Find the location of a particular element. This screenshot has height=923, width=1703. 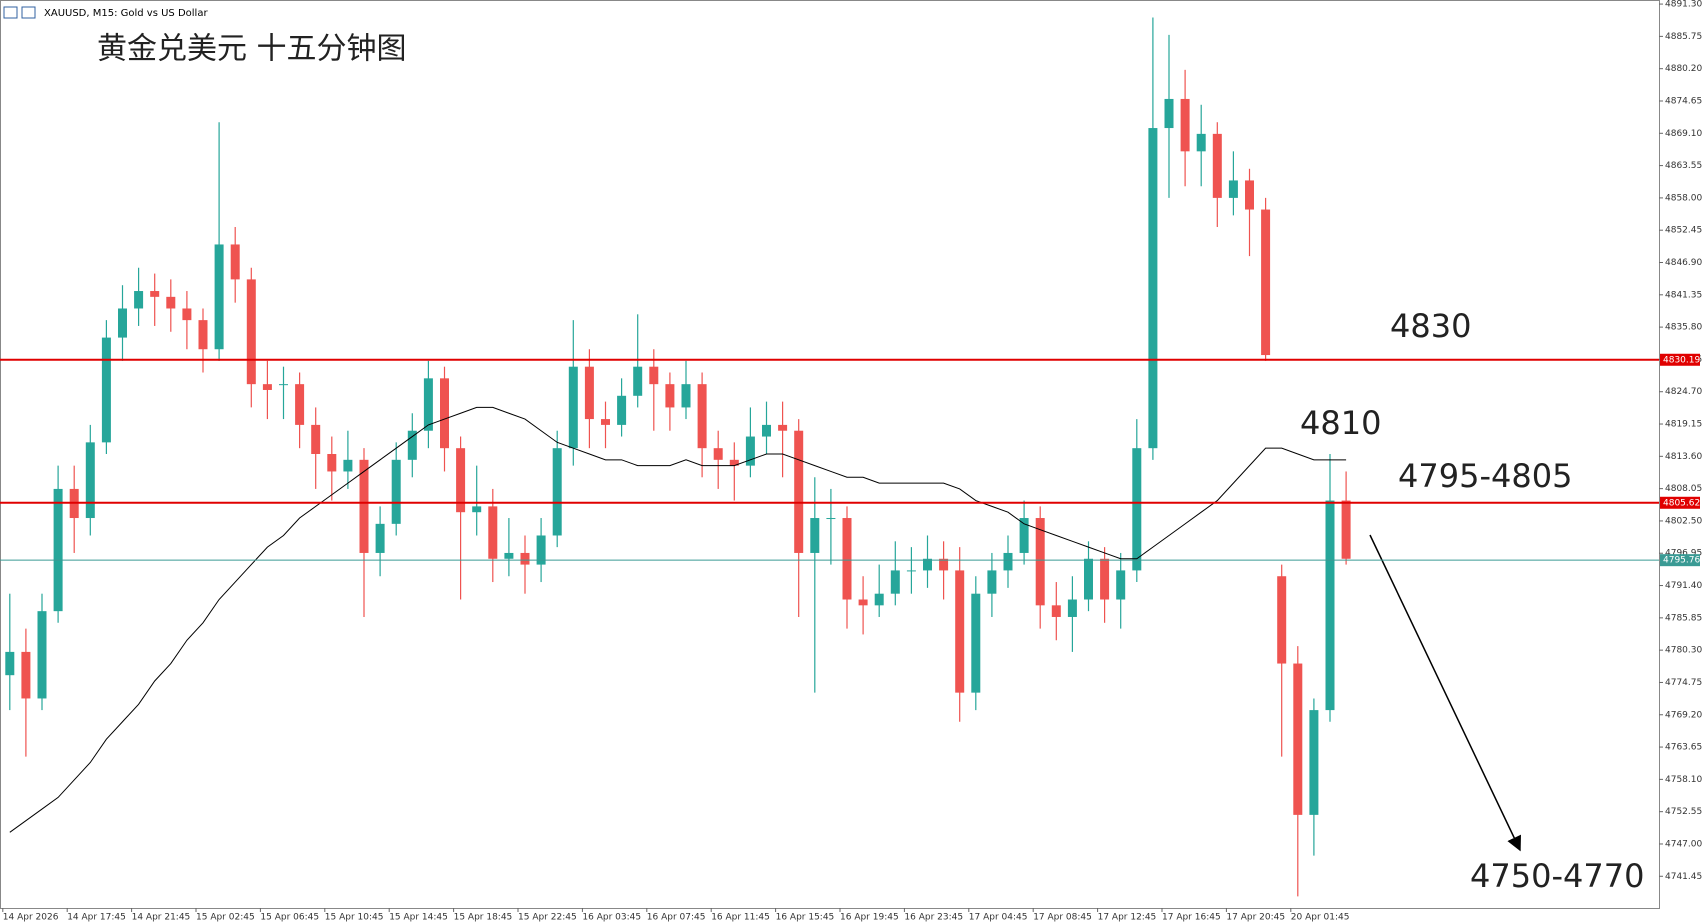

y-tick-label: 4747.00 is located at coordinates (1683, 844).